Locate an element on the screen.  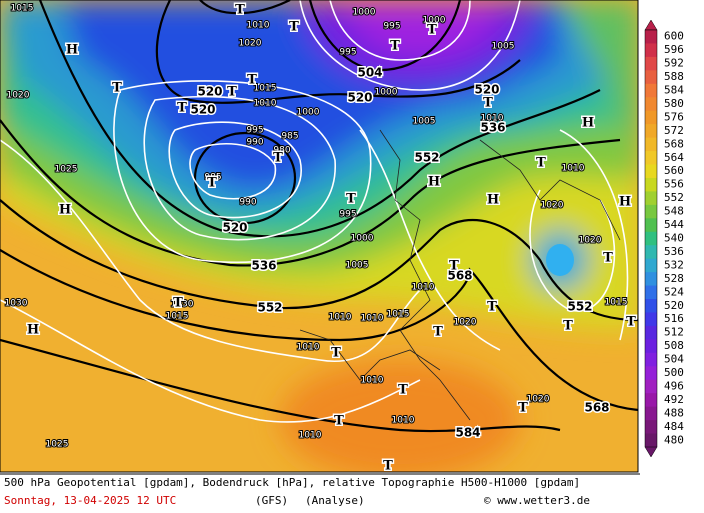
colorbar-label: 592 is located at coordinates (674, 63).